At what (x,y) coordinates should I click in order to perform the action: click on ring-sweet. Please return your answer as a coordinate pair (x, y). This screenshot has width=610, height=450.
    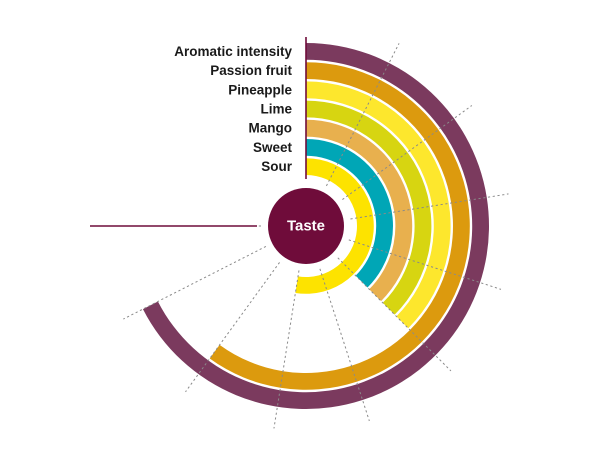
    Looking at the image, I should click on (349, 213).